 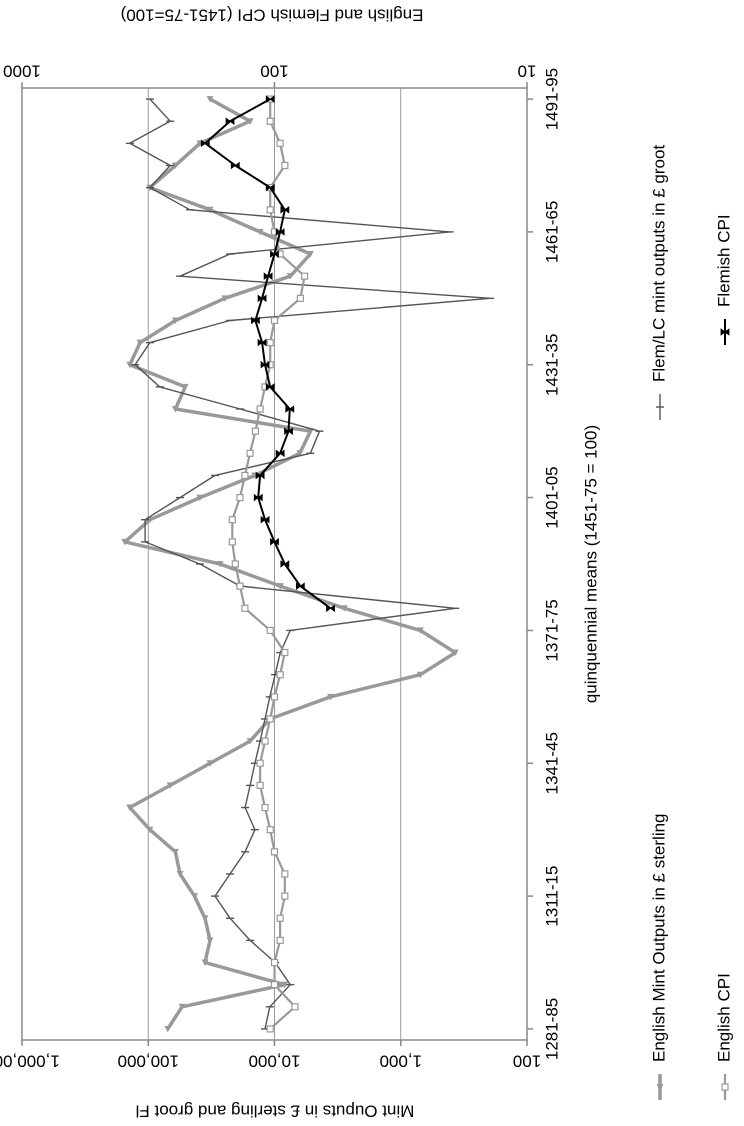 What do you see at coordinates (527, 71) in the screenshot?
I see `y2-tick-label: 10` at bounding box center [527, 71].